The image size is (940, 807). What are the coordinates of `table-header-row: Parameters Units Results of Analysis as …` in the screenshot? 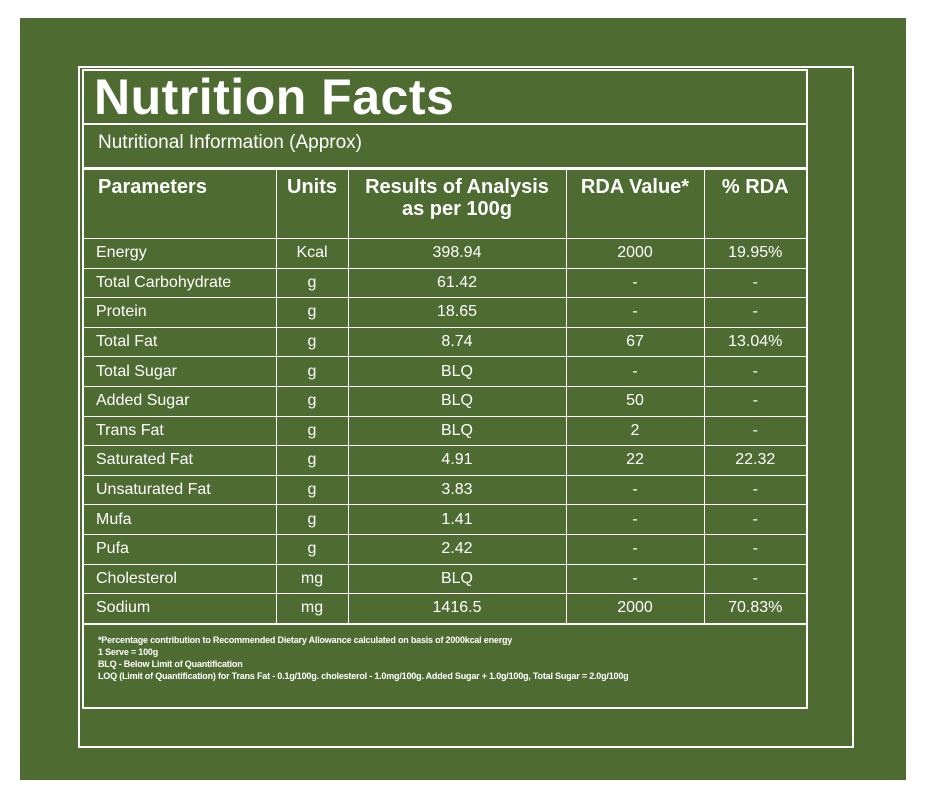 It's located at (445, 204).